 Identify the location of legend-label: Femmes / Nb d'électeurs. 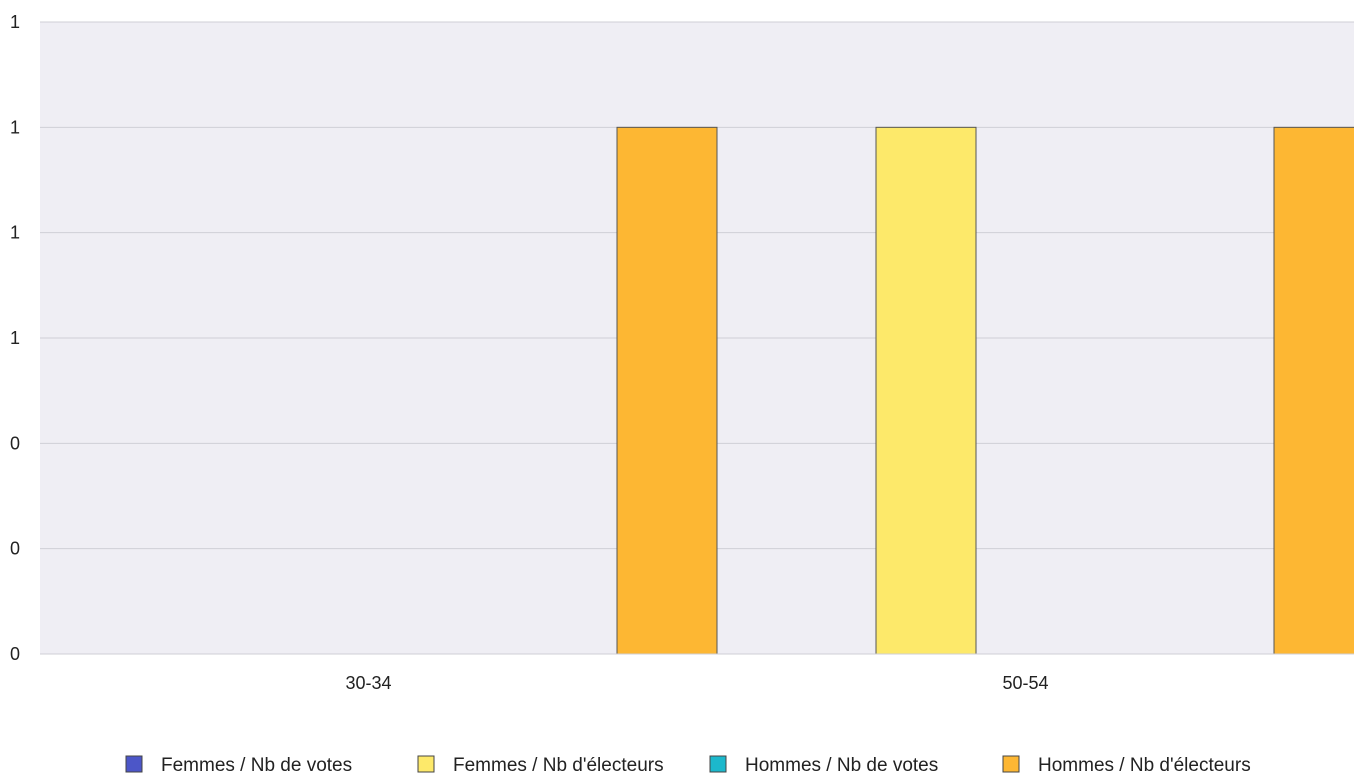
(558, 765).